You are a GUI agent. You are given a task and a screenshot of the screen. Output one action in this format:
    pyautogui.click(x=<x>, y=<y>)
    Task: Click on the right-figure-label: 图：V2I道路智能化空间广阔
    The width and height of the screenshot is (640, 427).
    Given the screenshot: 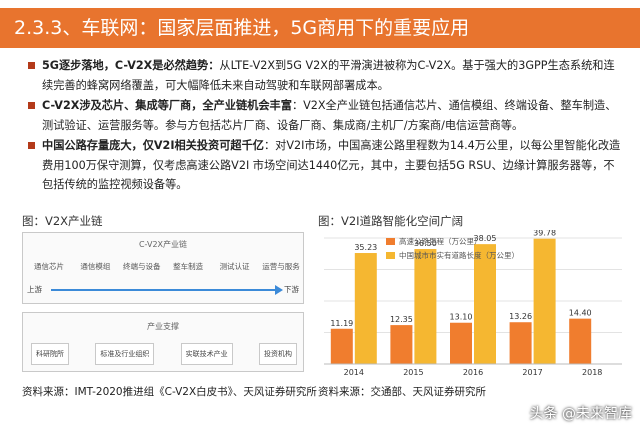 What is the action you would take?
    pyautogui.click(x=391, y=221)
    